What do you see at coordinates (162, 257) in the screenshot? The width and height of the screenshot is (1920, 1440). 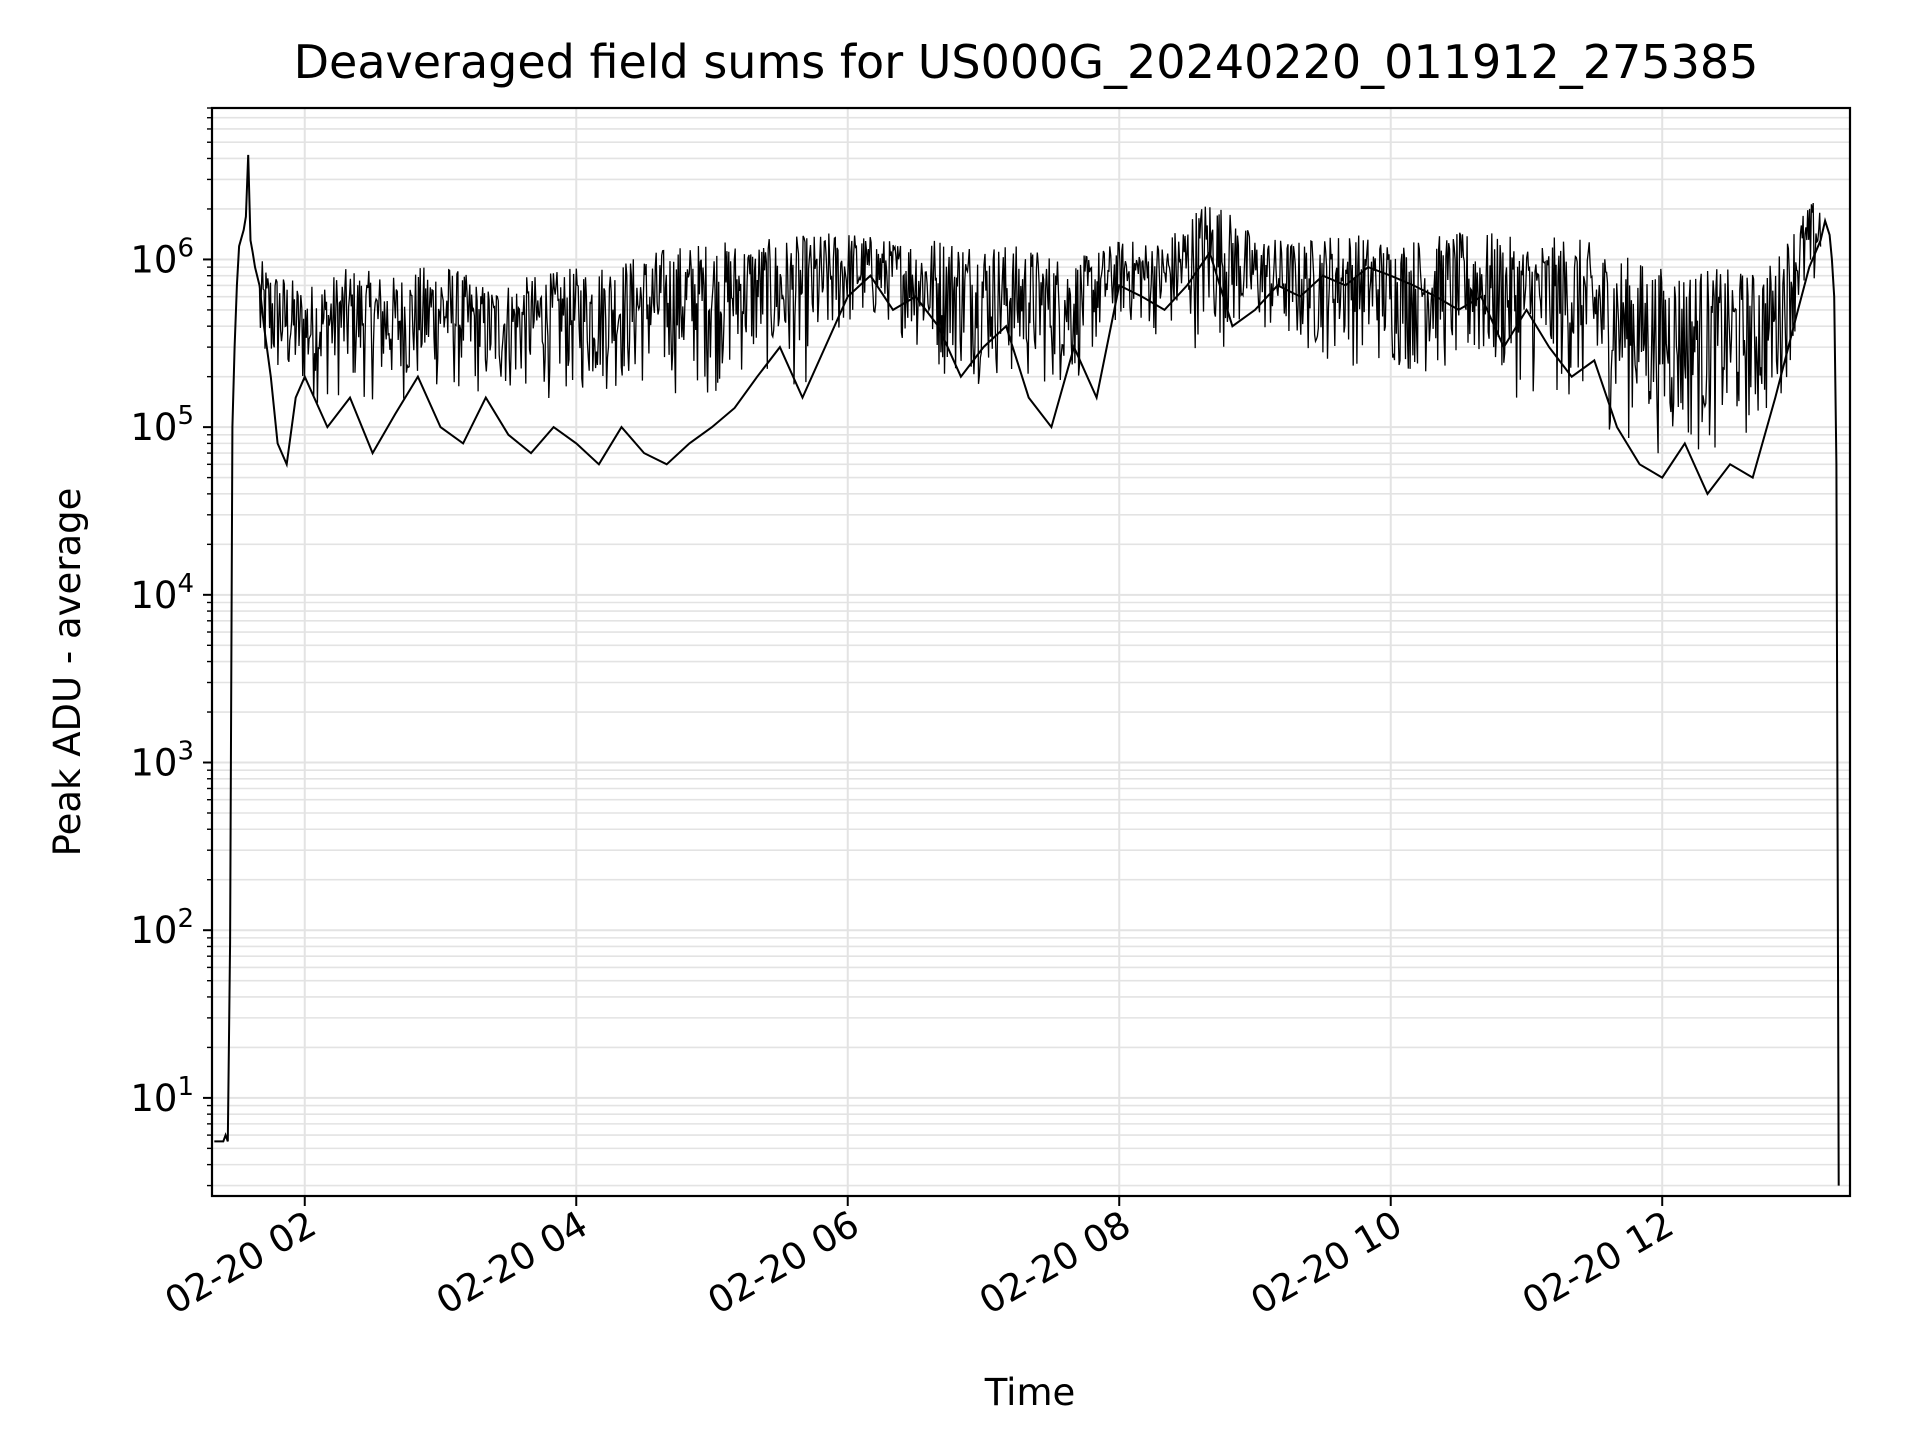 I see `y-tick-label: 106` at bounding box center [162, 257].